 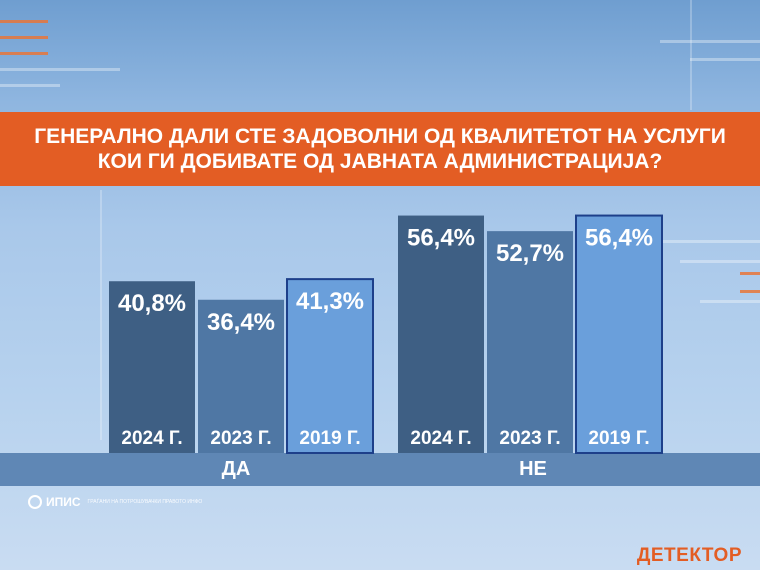 What do you see at coordinates (530, 253) in the screenshot?
I see `value-label: 52,7%` at bounding box center [530, 253].